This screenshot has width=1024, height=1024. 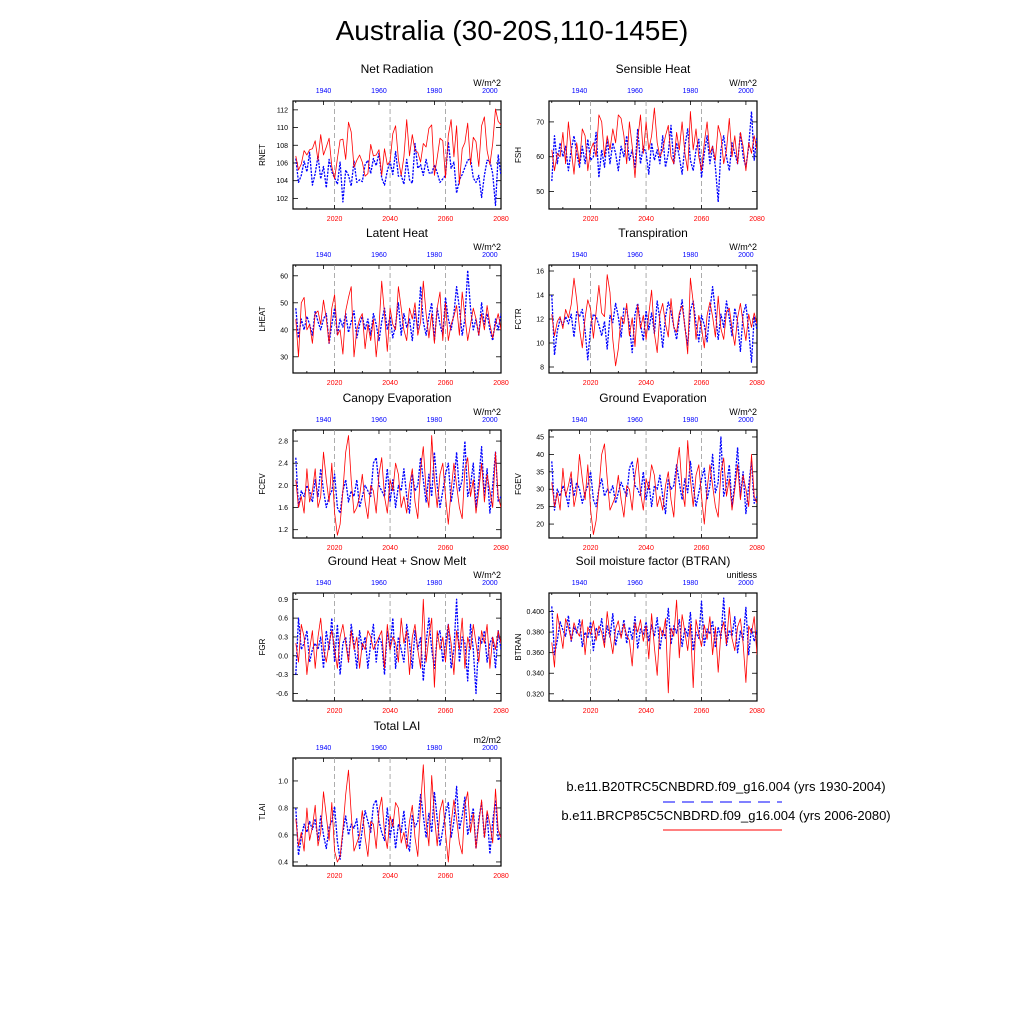 I want to click on panel-title: Ground Heat + Snow Melt, so click(x=397, y=561).